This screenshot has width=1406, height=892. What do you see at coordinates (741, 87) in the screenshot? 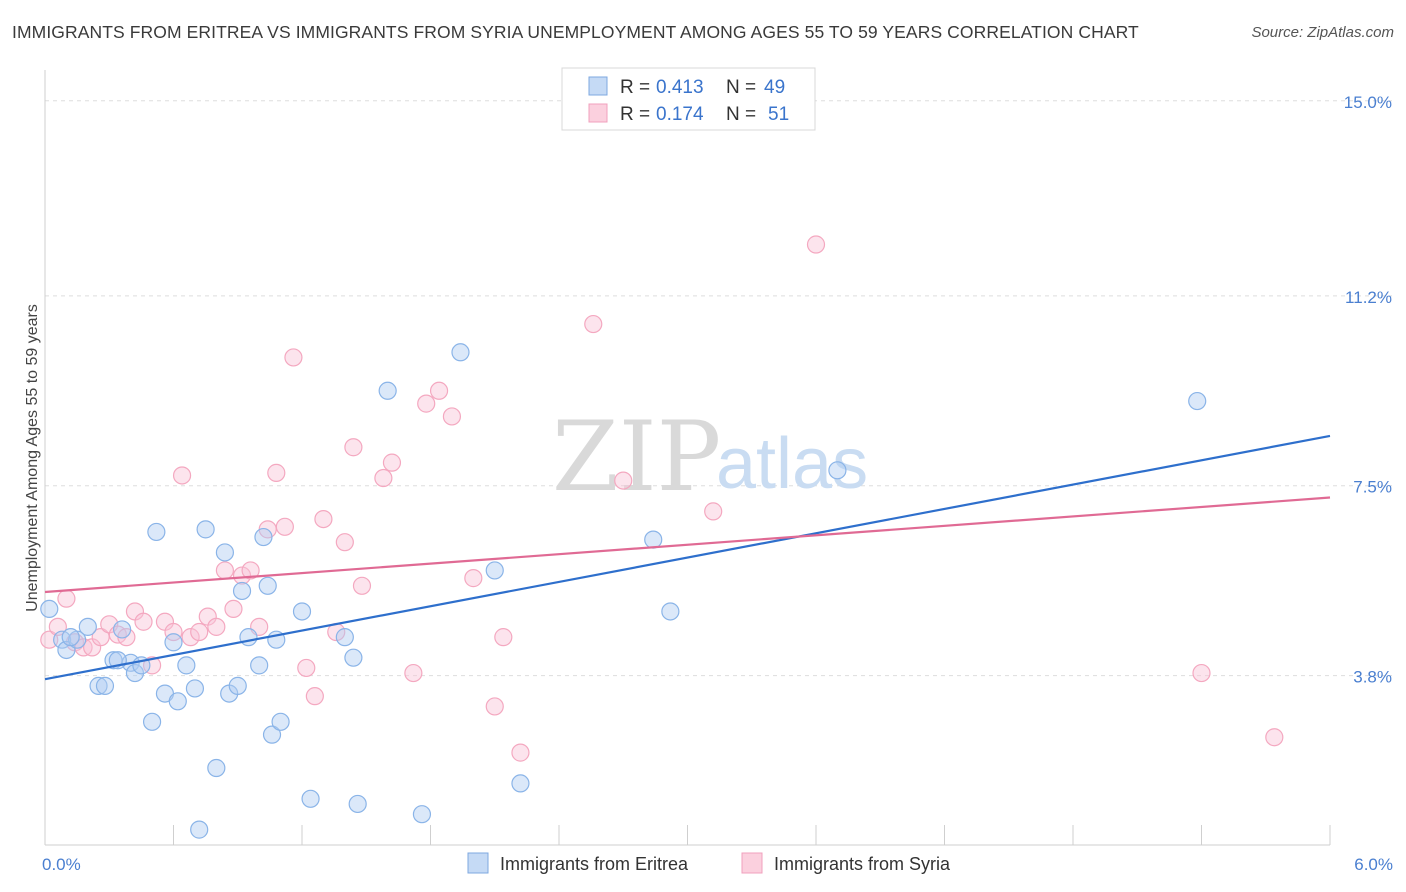
I see `legend-n-label-eritrea: N =` at bounding box center [741, 87].